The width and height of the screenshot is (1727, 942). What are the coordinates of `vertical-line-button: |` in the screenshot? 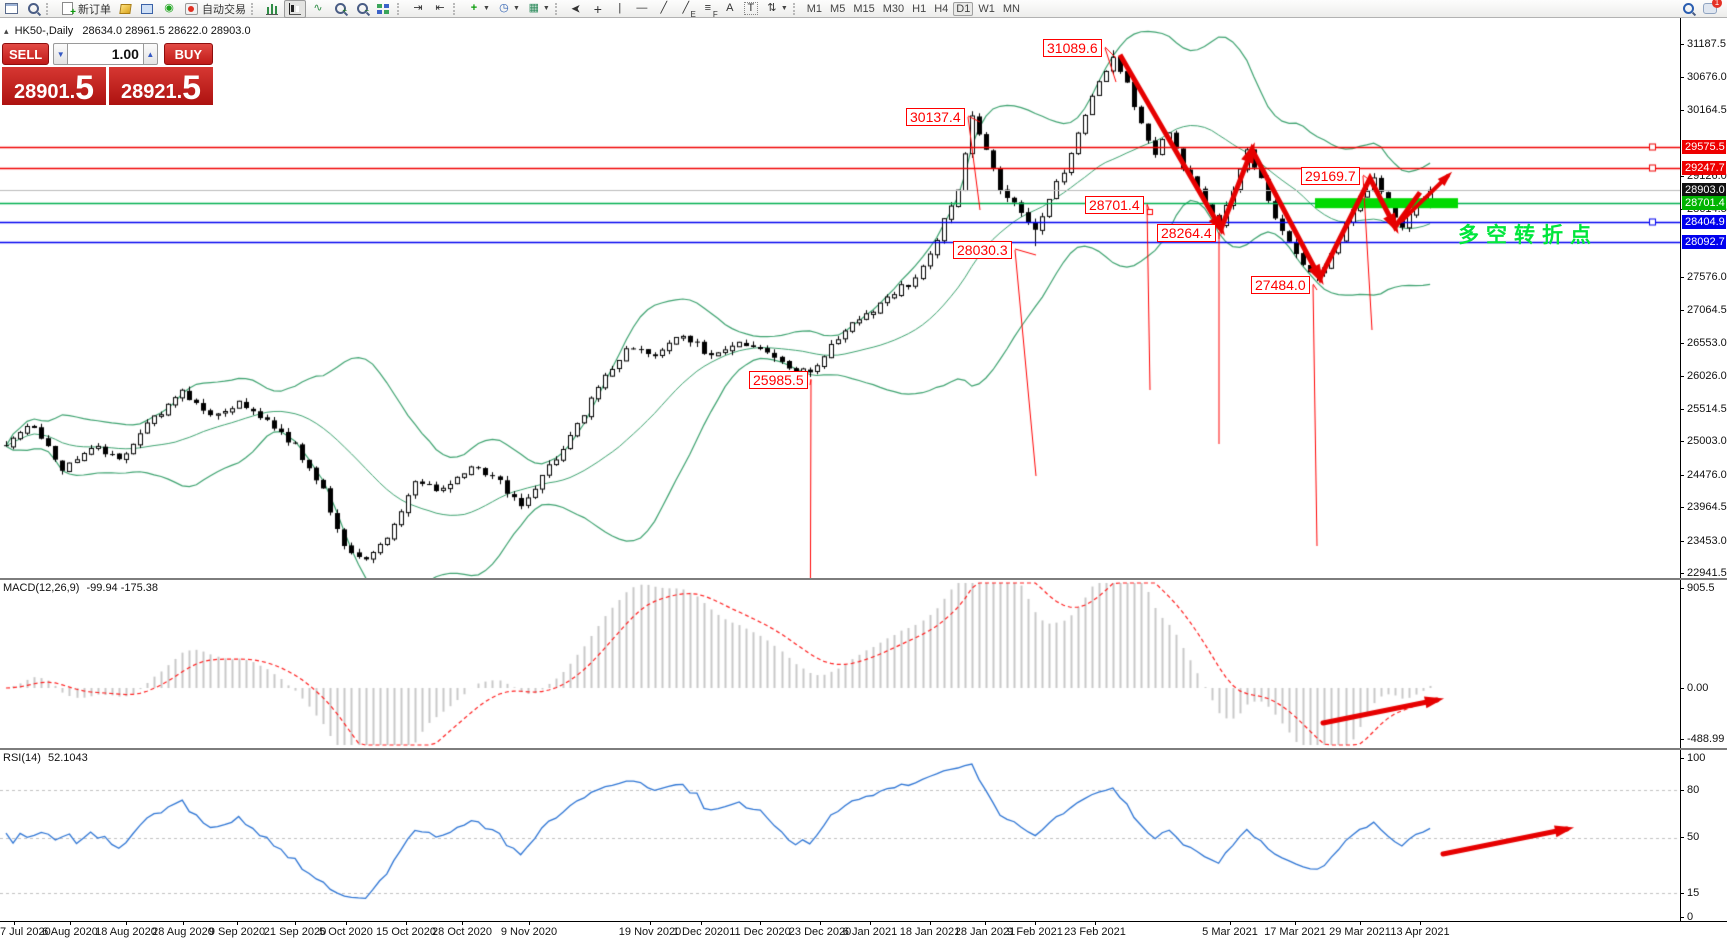 It's located at (620, 9).